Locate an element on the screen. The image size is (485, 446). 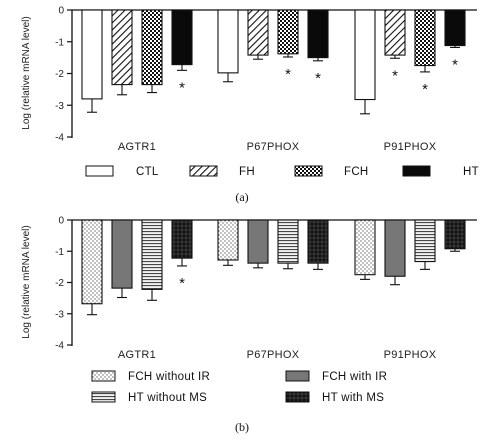
p1-y-tick-label: -2 is located at coordinates (59, 283).